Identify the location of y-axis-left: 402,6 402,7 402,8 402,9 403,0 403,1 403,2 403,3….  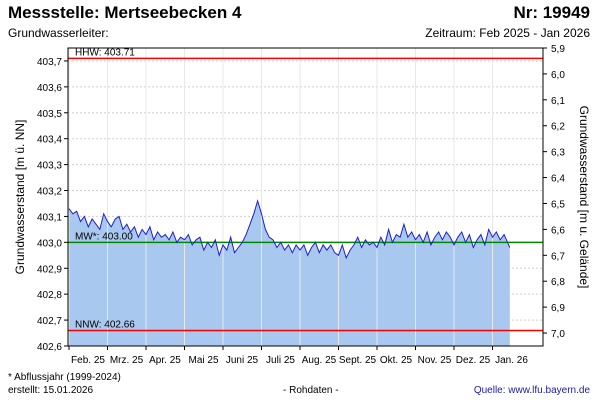
(52, 205).